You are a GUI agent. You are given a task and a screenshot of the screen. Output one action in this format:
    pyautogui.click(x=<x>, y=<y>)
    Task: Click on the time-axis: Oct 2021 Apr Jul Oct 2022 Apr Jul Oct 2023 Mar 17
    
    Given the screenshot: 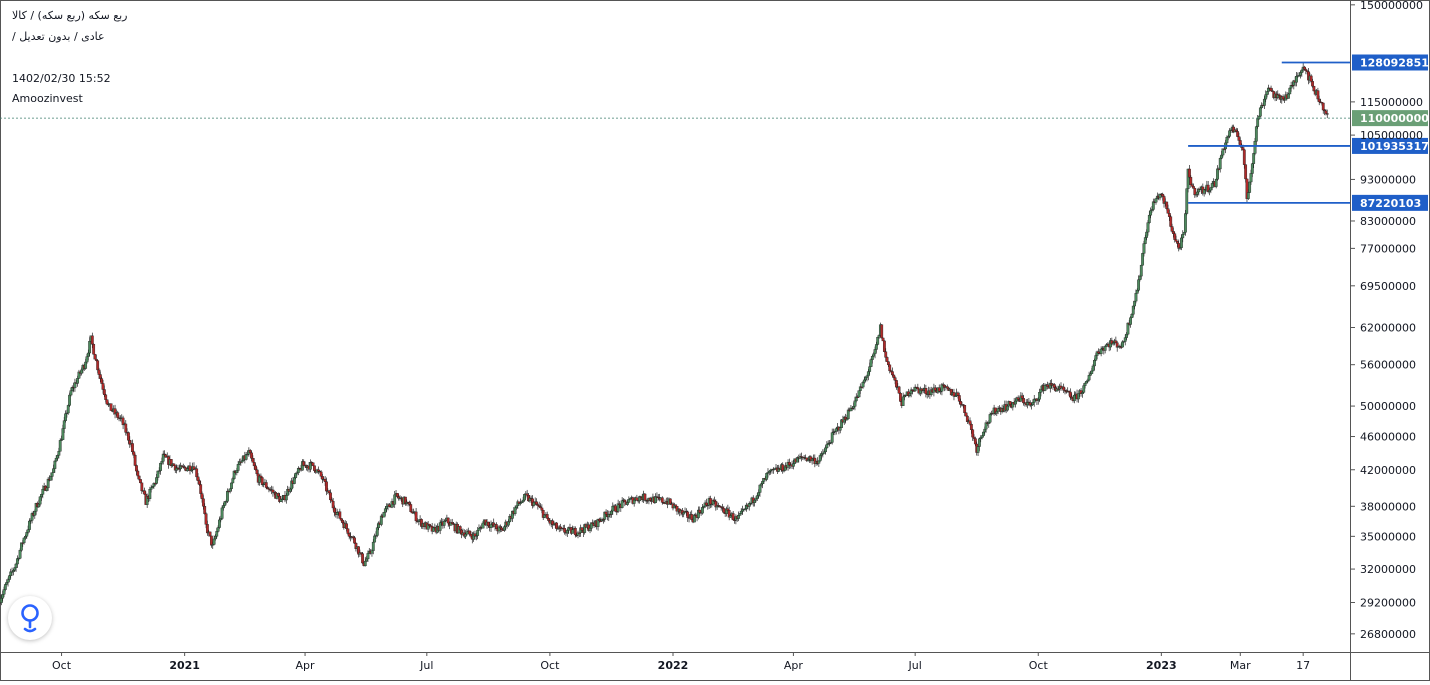 What is the action you would take?
    pyautogui.click(x=681, y=662)
    